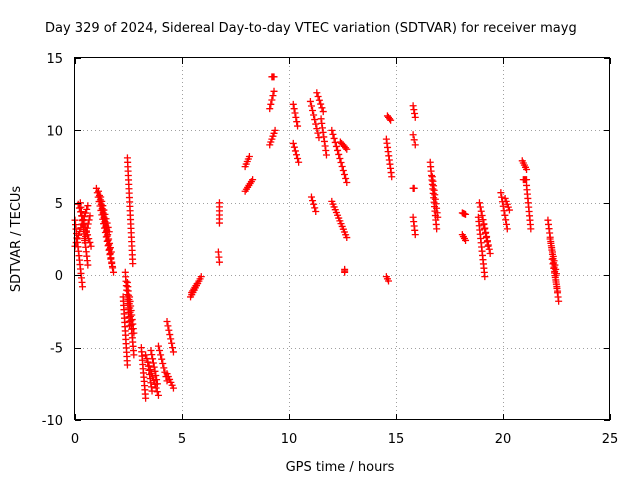 The height and width of the screenshot is (480, 640). I want to click on y-axis-tick-labels: -10 -5 0 5 10 15, so click(52, 240).